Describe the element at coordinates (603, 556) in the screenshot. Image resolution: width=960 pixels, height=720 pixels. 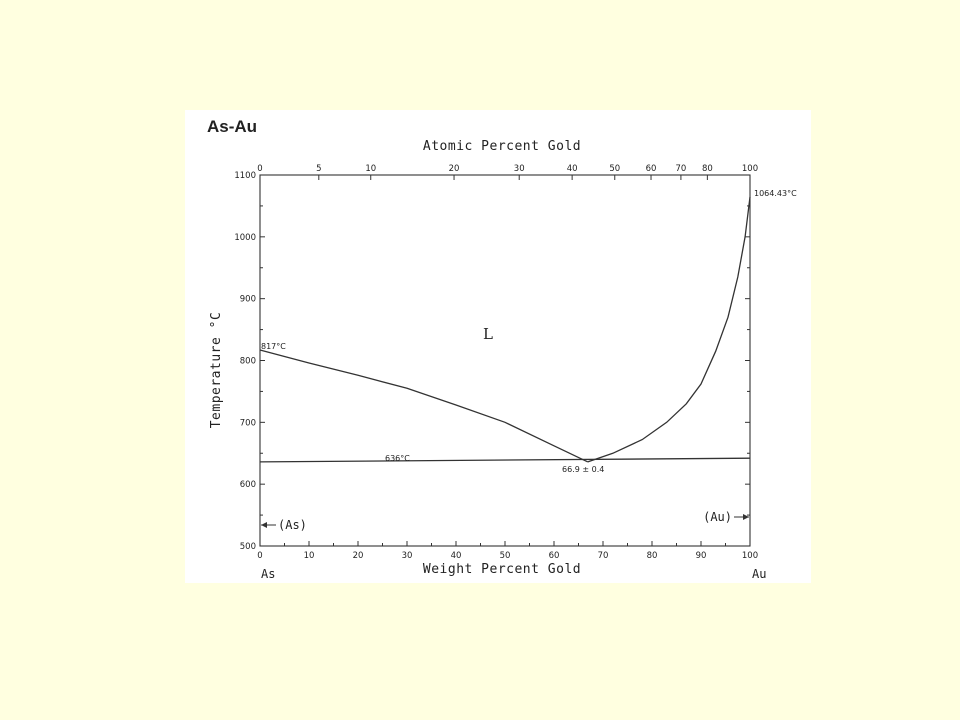
I see `x-tick-label: 70` at that location.